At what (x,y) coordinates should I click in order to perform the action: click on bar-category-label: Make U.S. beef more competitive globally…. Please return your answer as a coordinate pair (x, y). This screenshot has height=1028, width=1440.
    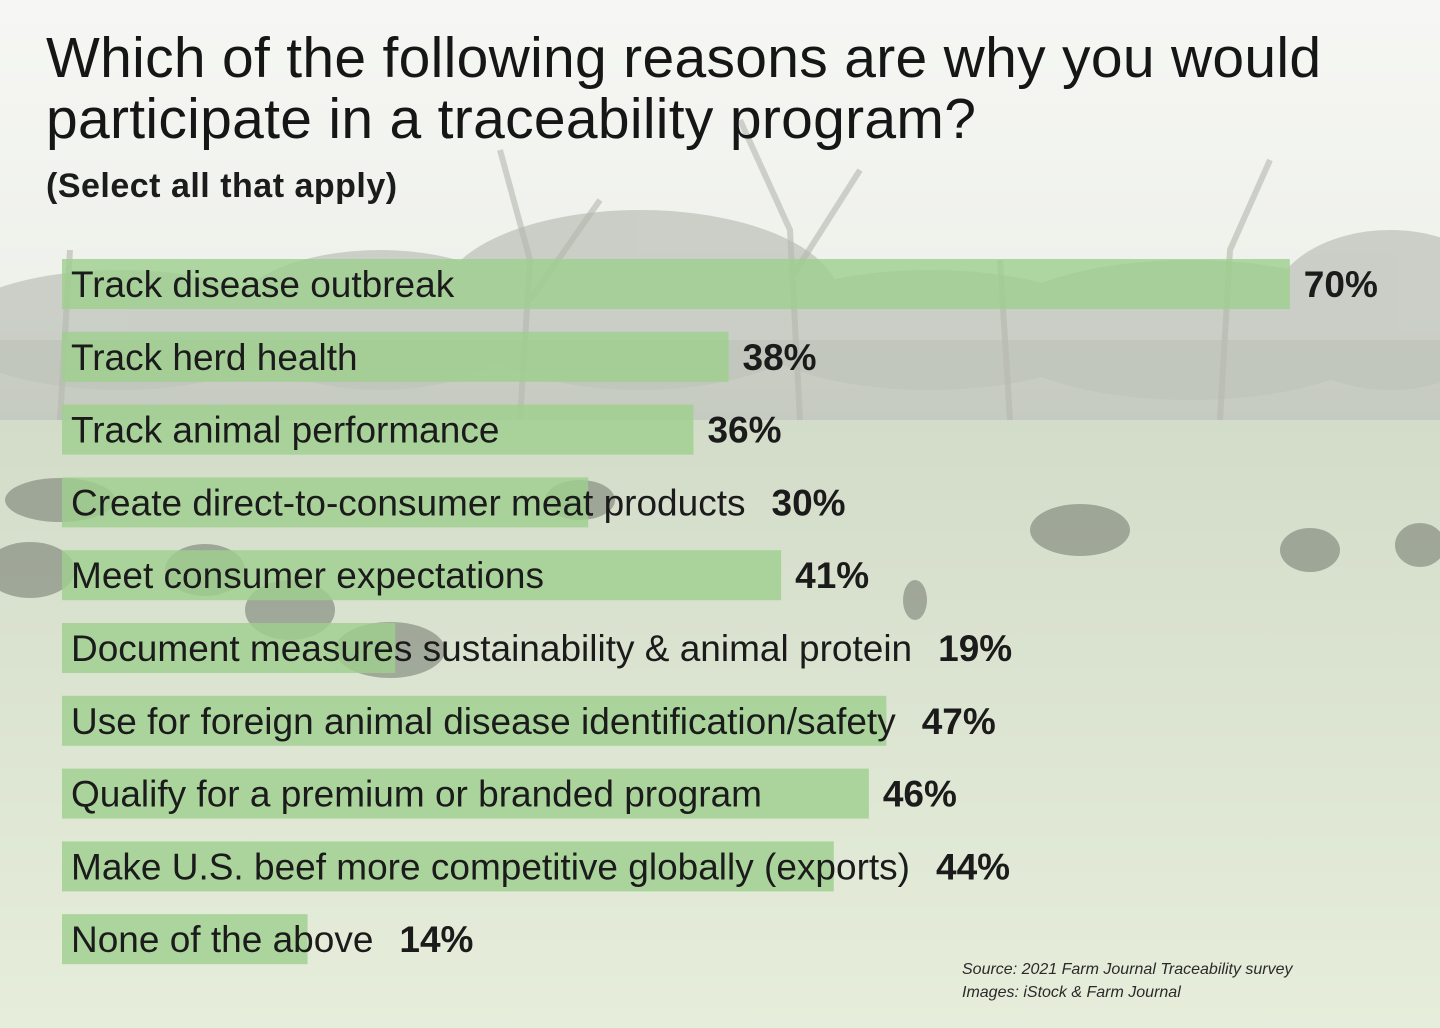
    Looking at the image, I should click on (490, 866).